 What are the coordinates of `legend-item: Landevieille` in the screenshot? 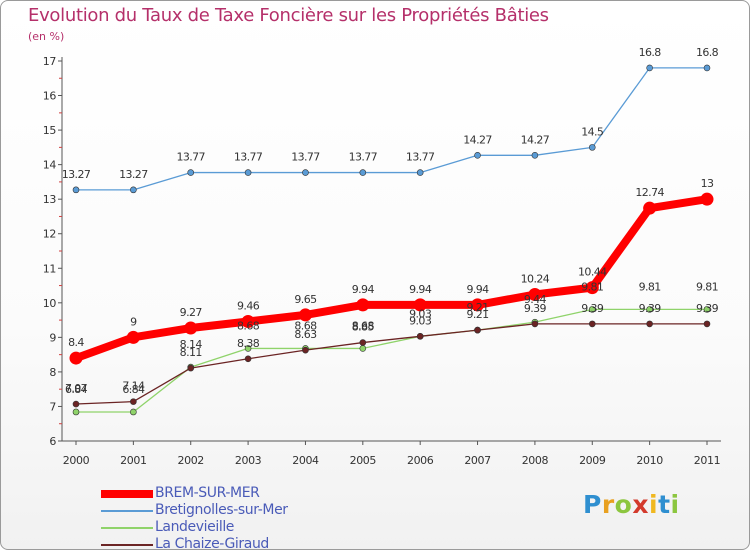 It's located at (231, 527).